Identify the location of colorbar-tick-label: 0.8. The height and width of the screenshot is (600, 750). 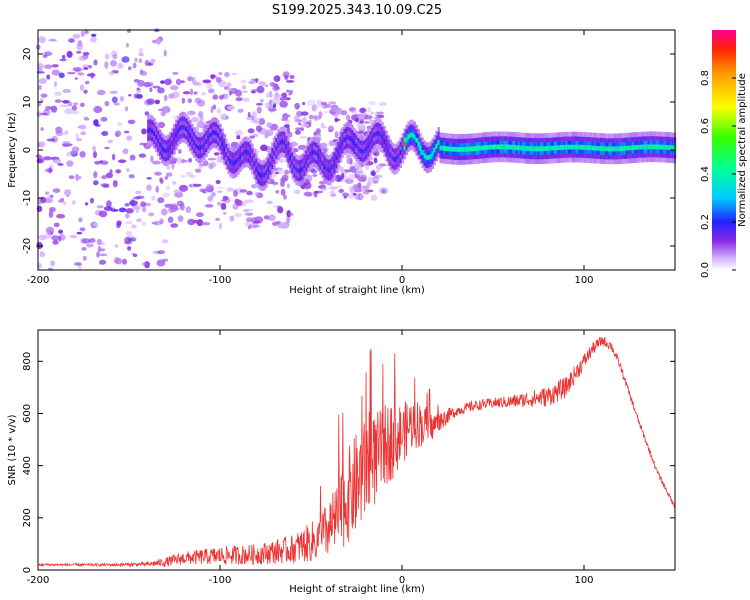
(705, 78).